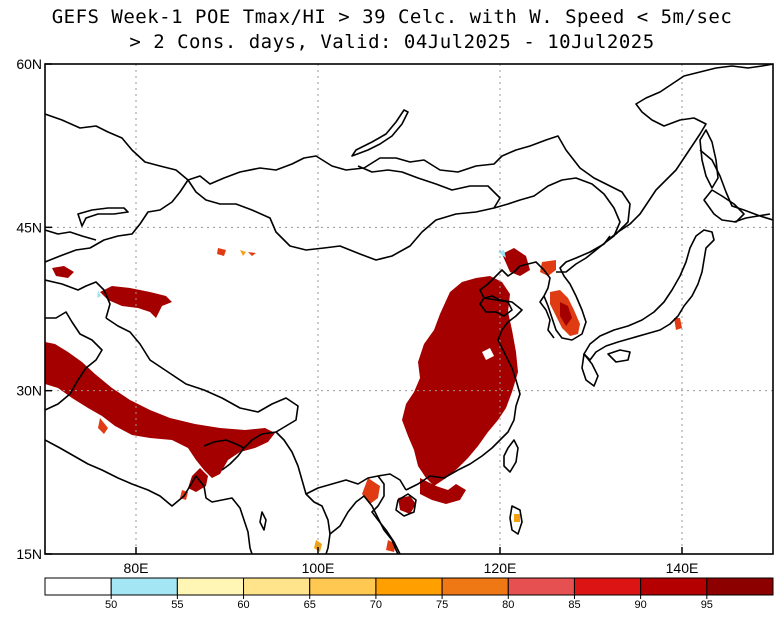 The width and height of the screenshot is (784, 617). What do you see at coordinates (224, 444) in the screenshot?
I see `border-bhutan` at bounding box center [224, 444].